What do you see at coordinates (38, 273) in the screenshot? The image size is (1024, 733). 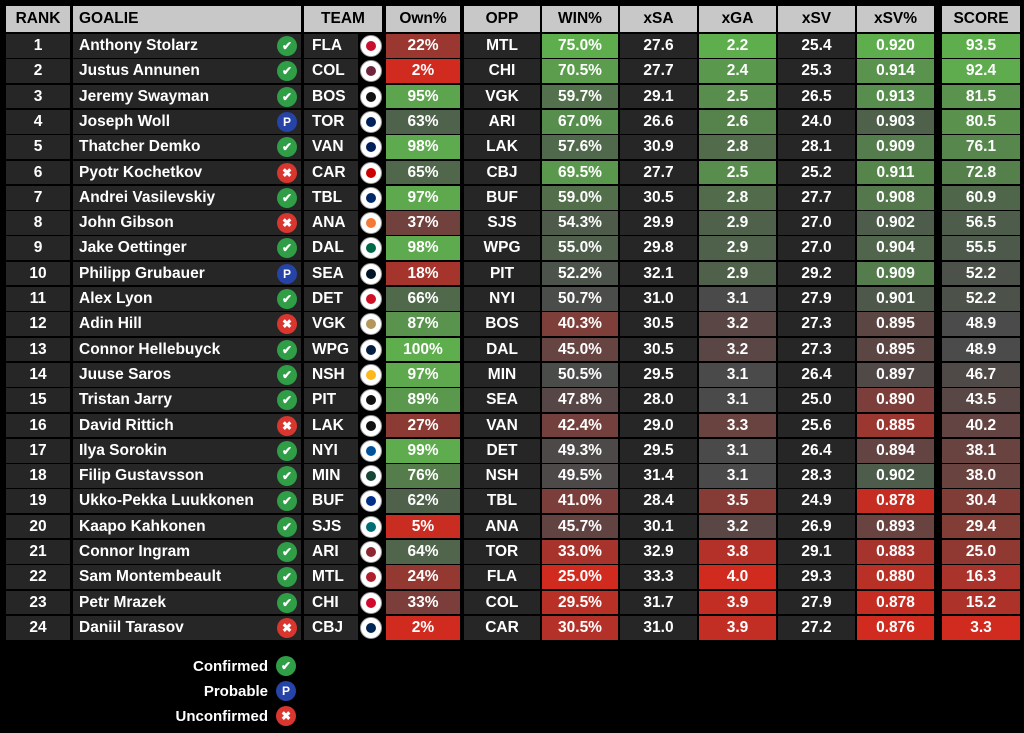 I see `rank-cell: 10` at bounding box center [38, 273].